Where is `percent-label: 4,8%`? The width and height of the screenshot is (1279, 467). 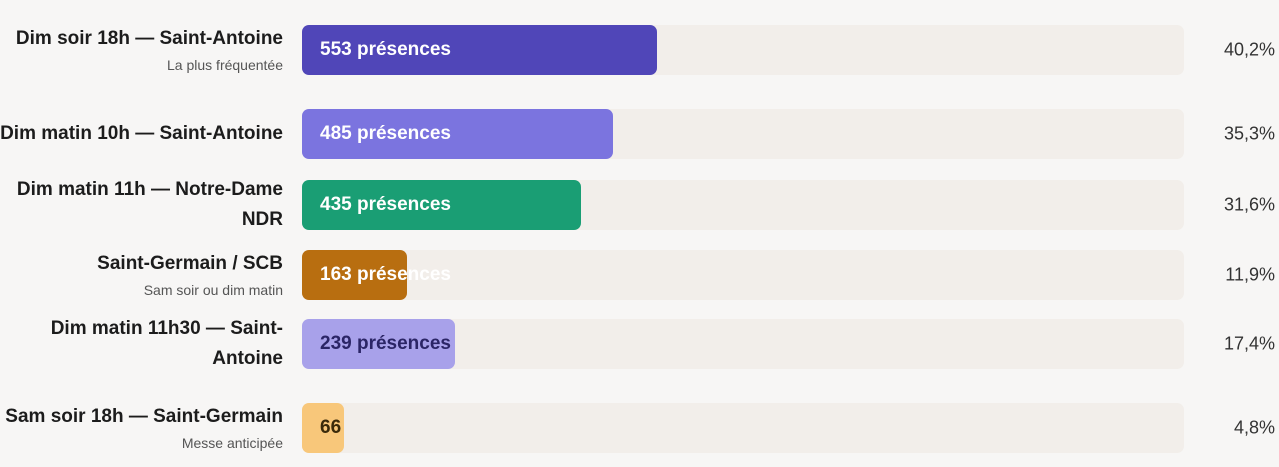 percent-label: 4,8% is located at coordinates (1254, 427).